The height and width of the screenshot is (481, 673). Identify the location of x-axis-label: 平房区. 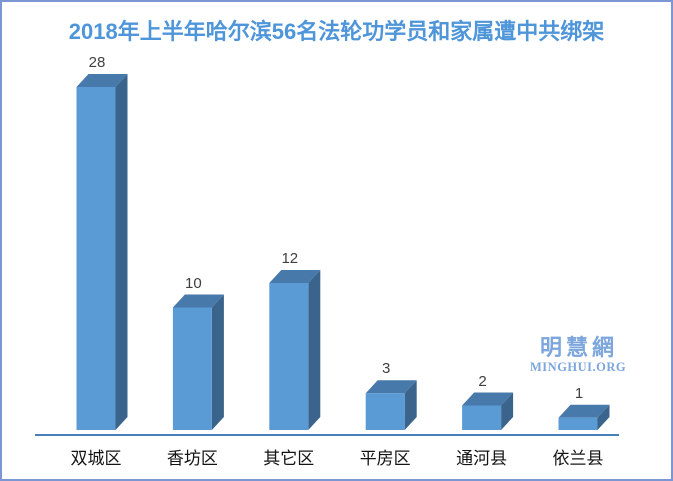
(385, 458).